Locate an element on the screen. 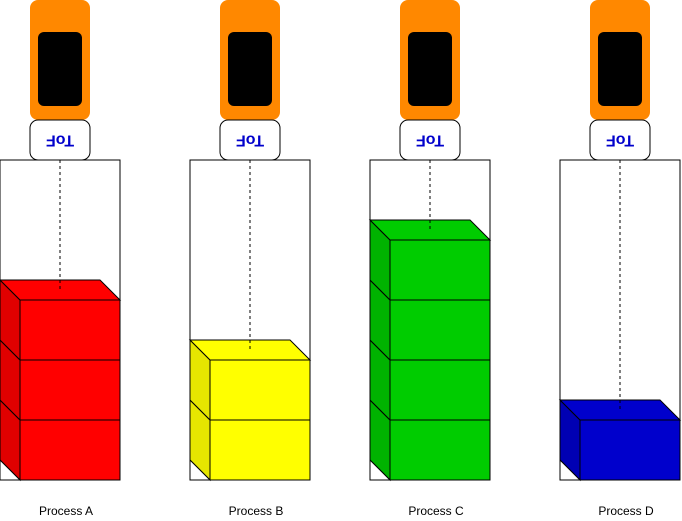 The width and height of the screenshot is (682, 521). process-label: Process A is located at coordinates (66, 511).